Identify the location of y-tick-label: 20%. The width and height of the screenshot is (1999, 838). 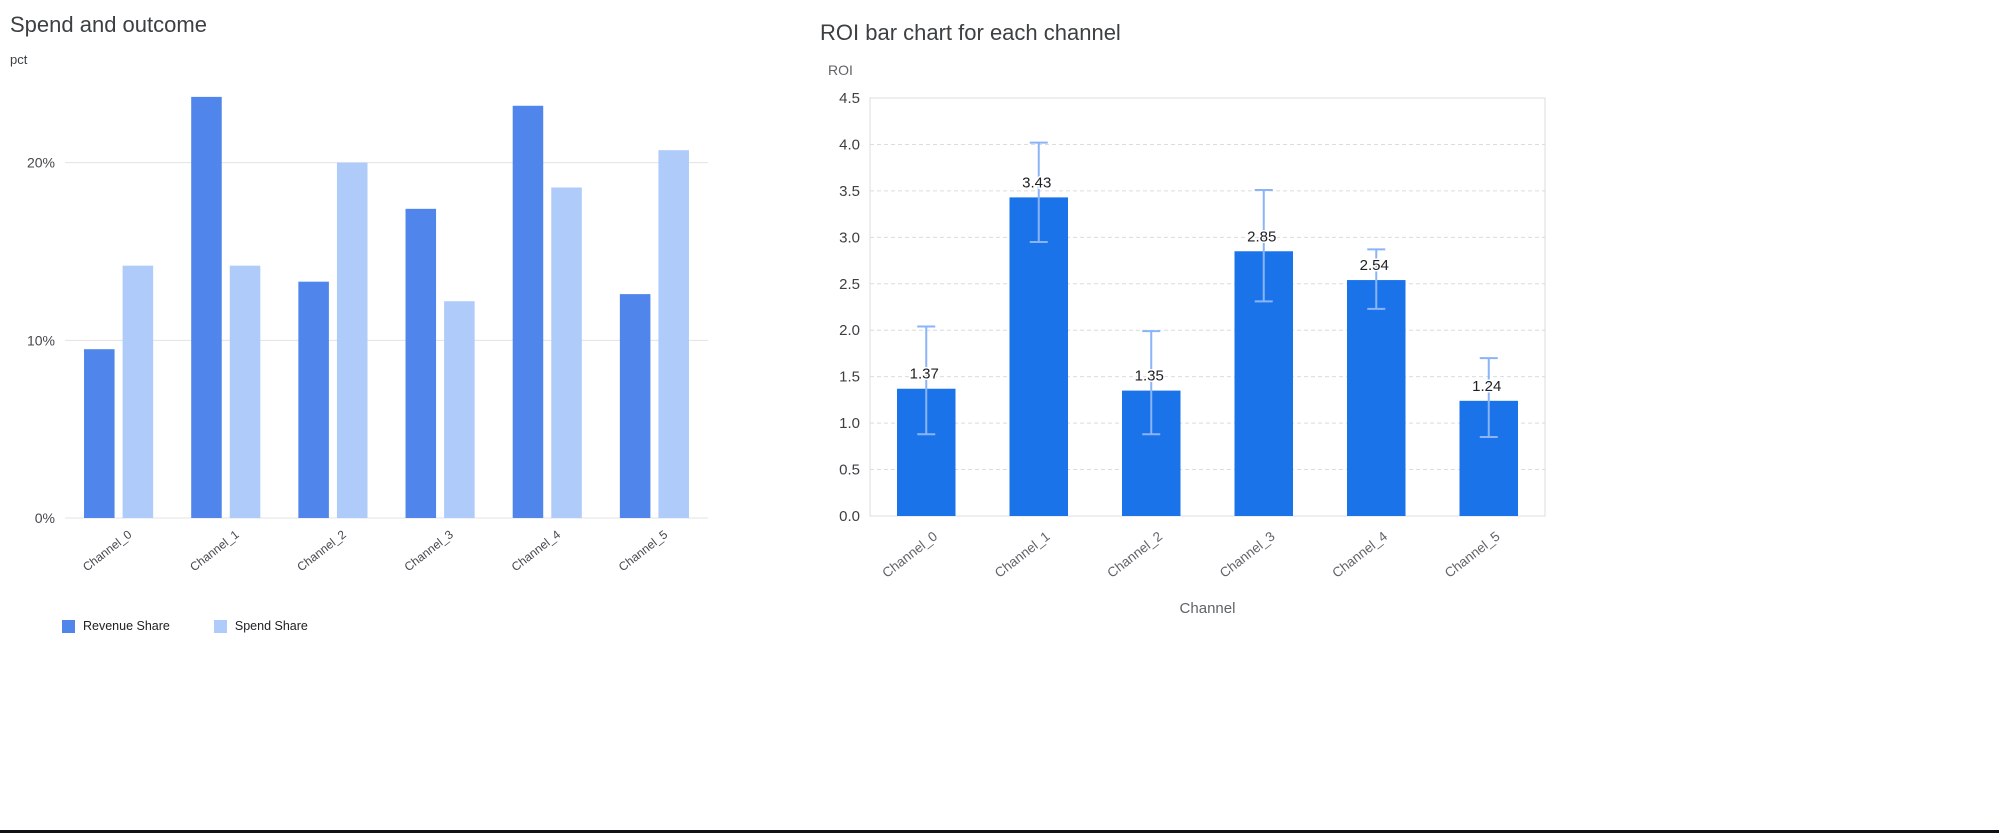
(41, 163).